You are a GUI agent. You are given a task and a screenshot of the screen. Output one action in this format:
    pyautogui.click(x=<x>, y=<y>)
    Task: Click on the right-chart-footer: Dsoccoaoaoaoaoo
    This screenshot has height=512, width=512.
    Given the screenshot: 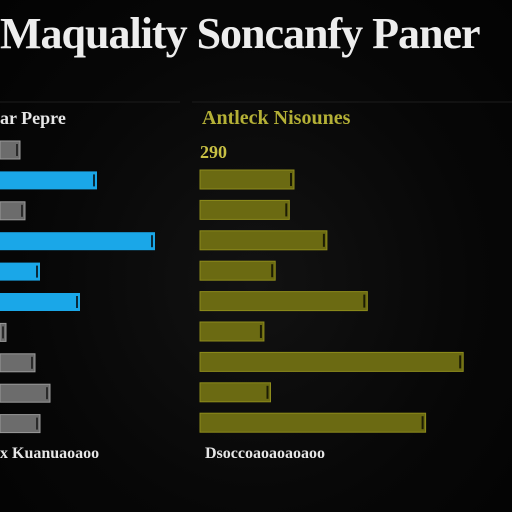 What is the action you would take?
    pyautogui.click(x=265, y=453)
    